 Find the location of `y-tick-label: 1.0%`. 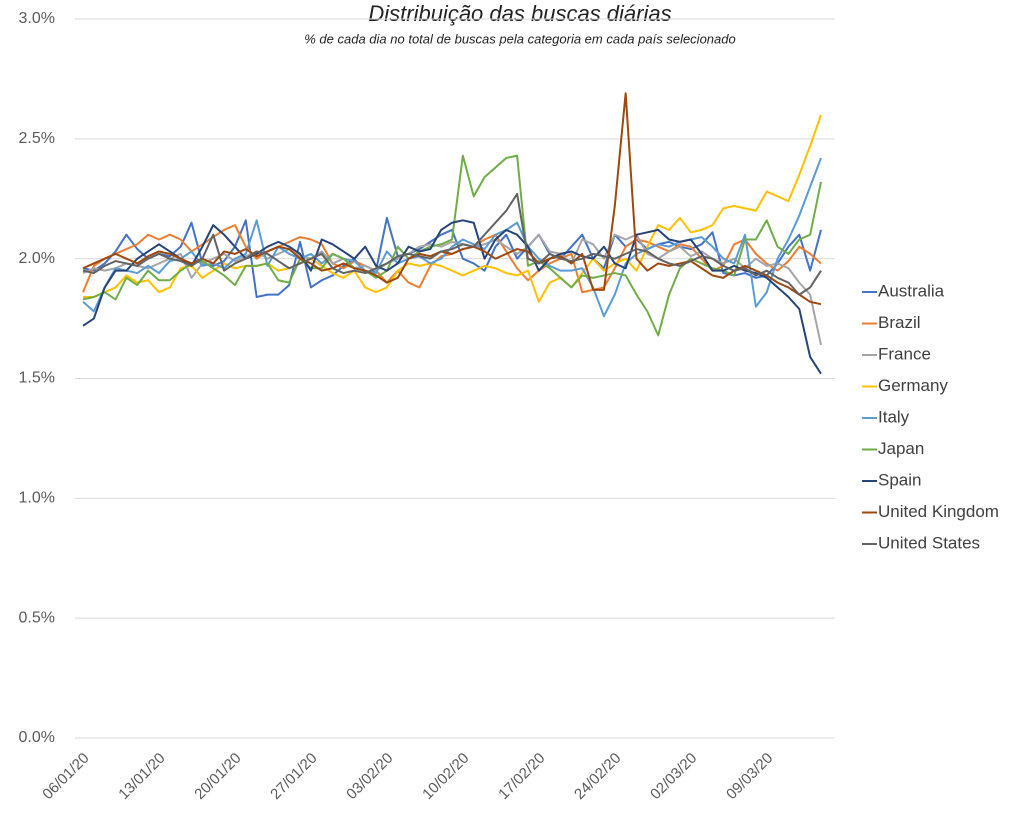

y-tick-label: 1.0% is located at coordinates (37, 498).